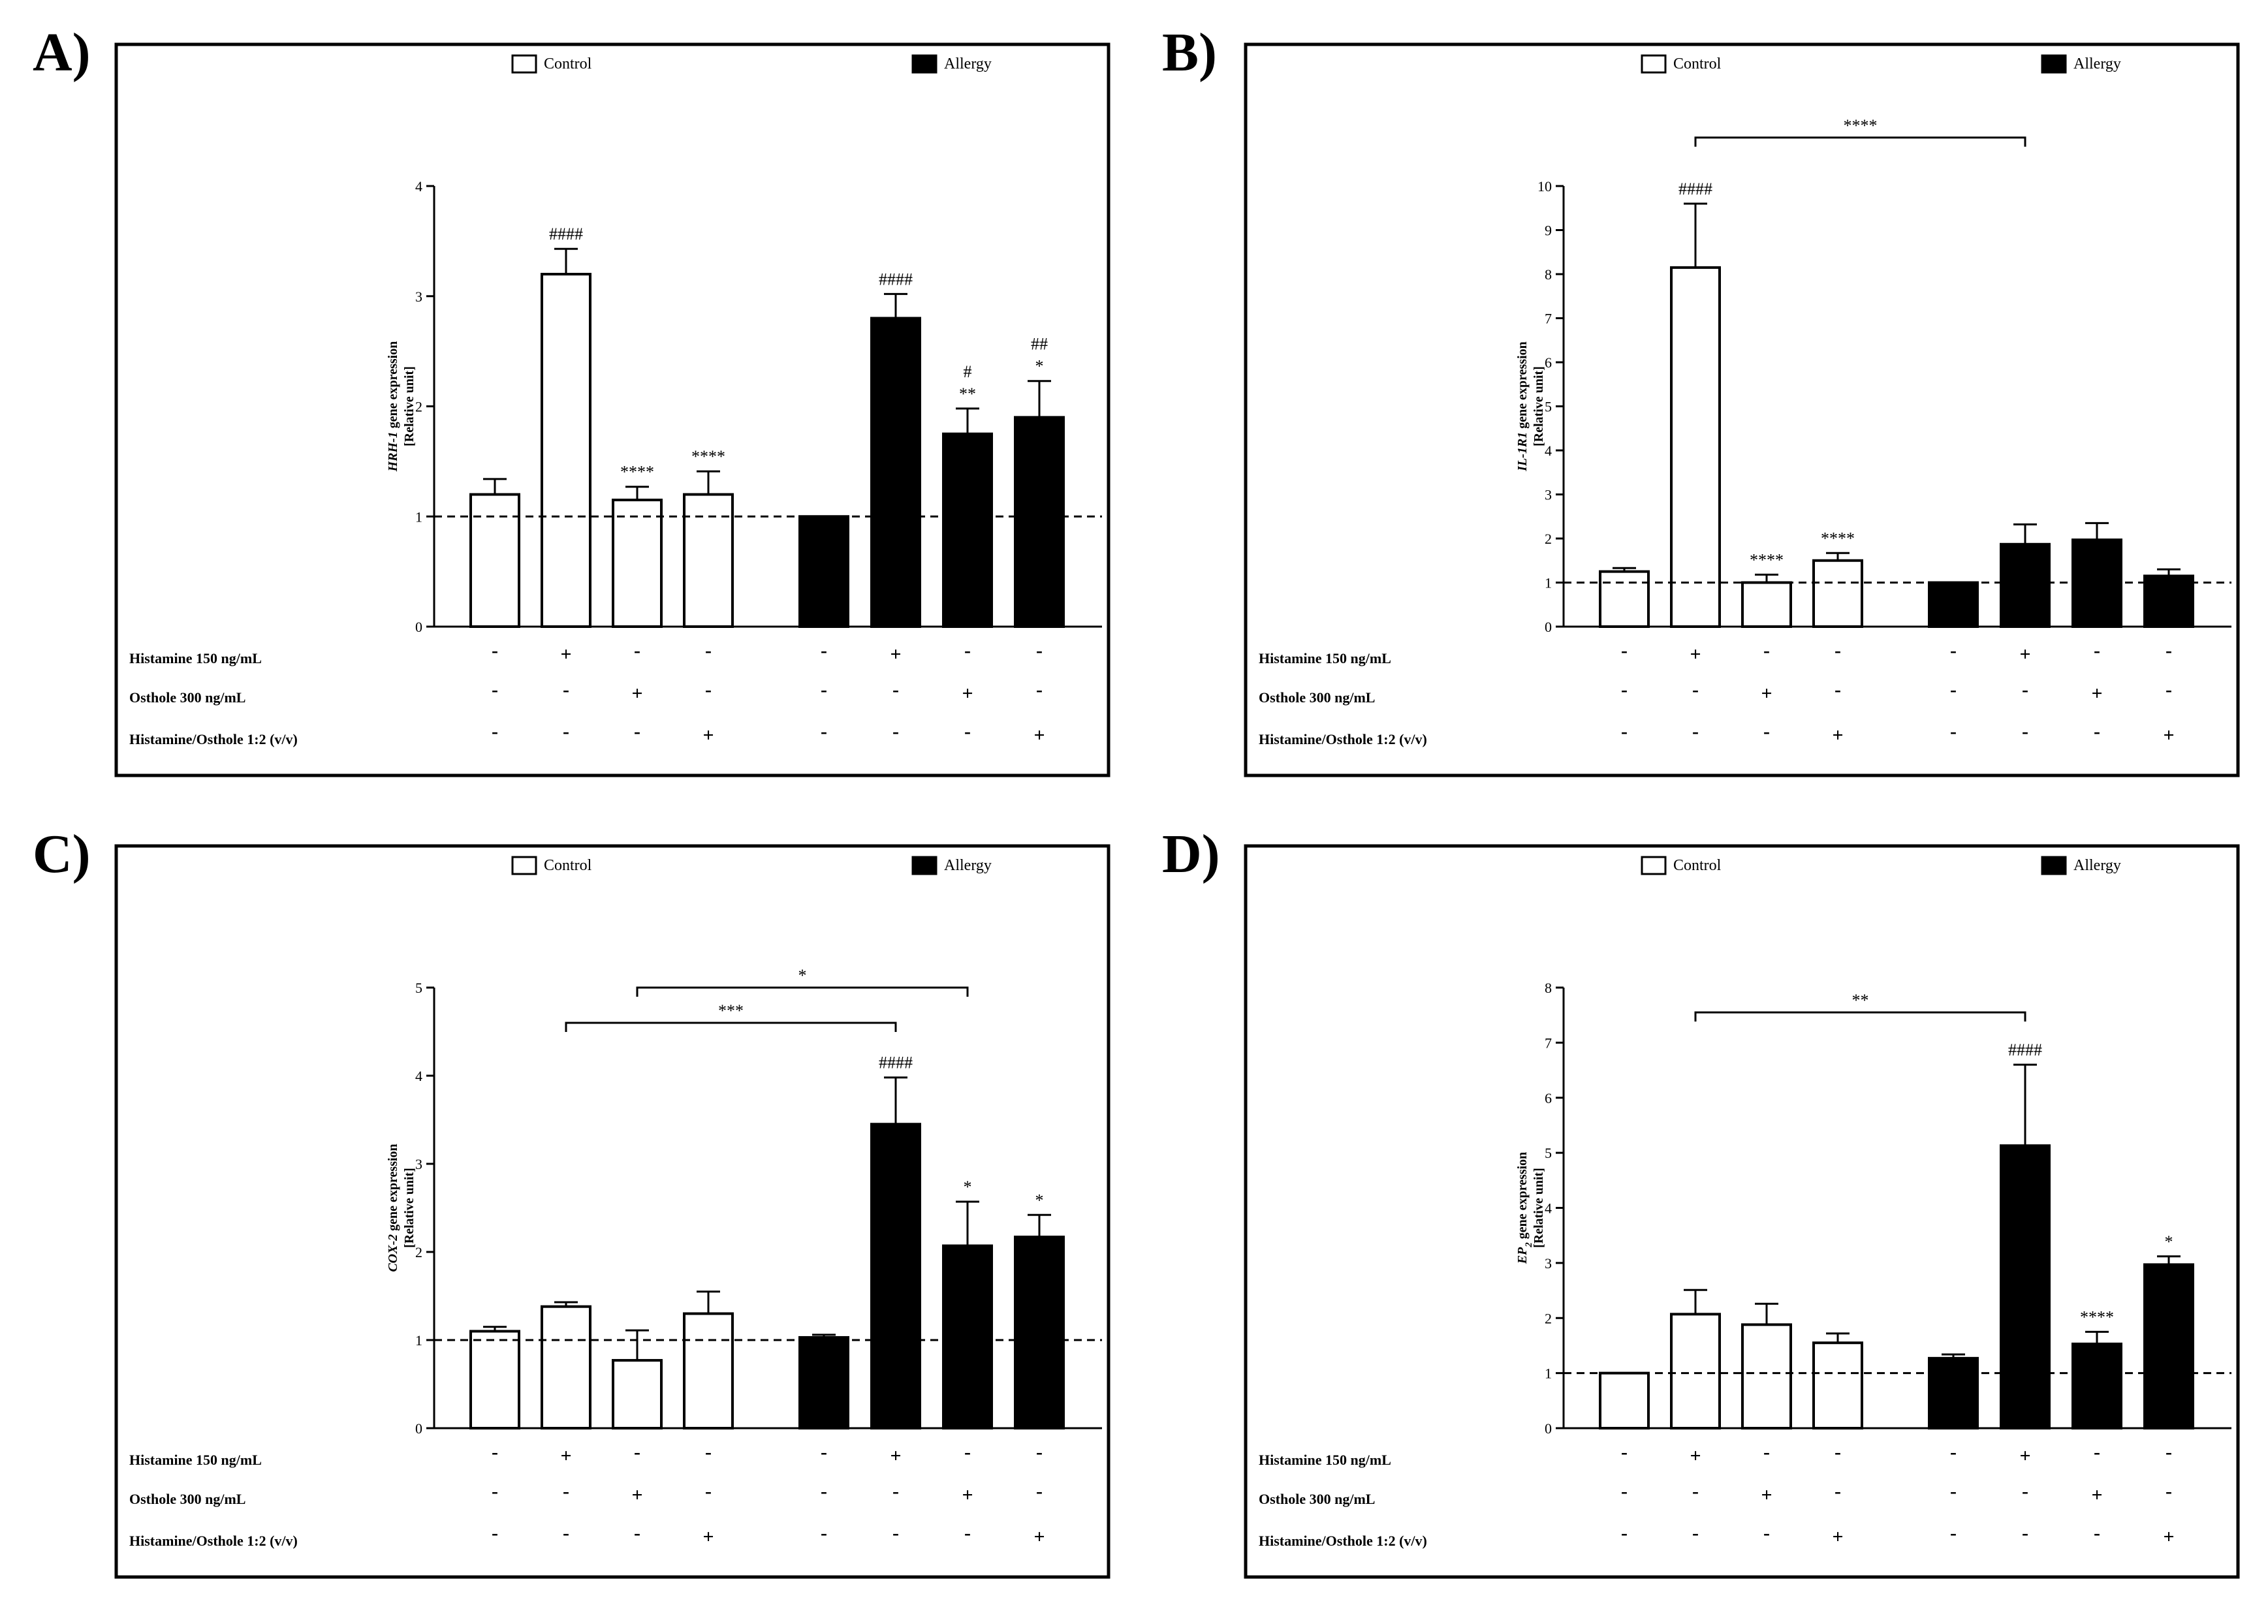 The width and height of the screenshot is (2268, 1624). I want to click on significance-label: ****, so click(2097, 1316).